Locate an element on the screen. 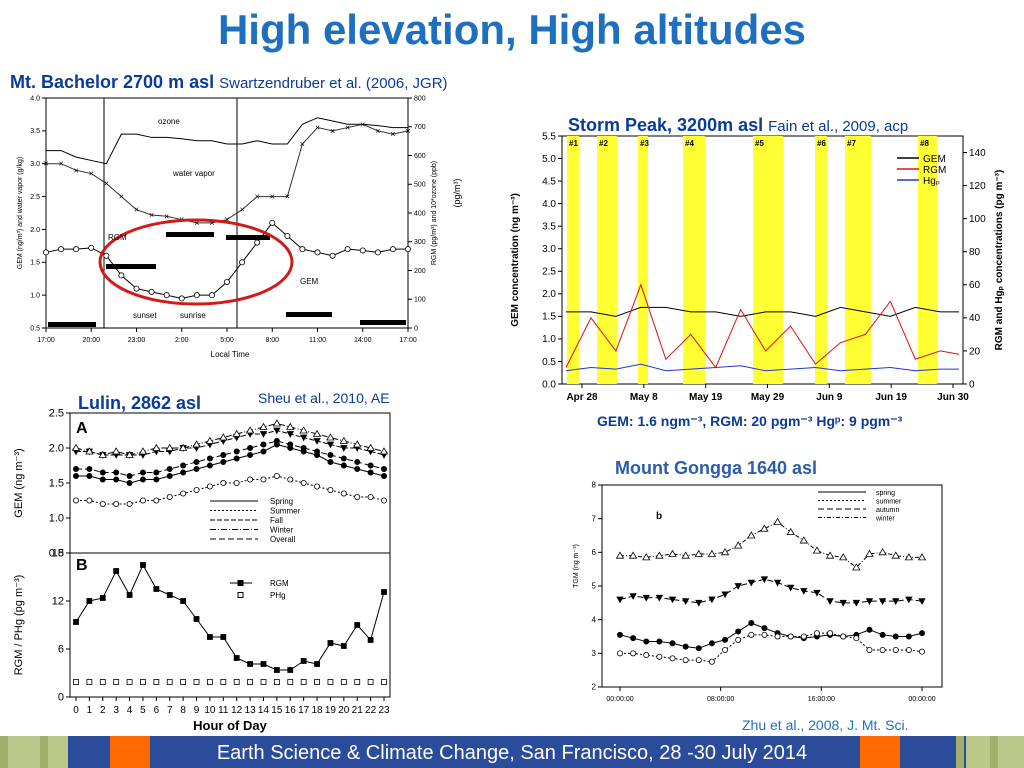  bachelor-xtick-label: 14:00 is located at coordinates (363, 340).